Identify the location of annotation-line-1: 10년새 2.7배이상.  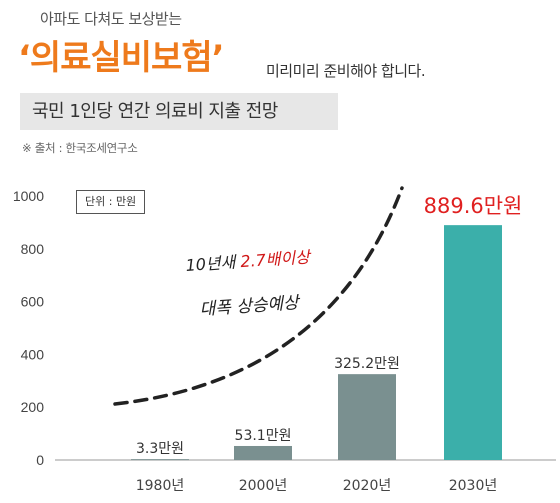
(249, 261).